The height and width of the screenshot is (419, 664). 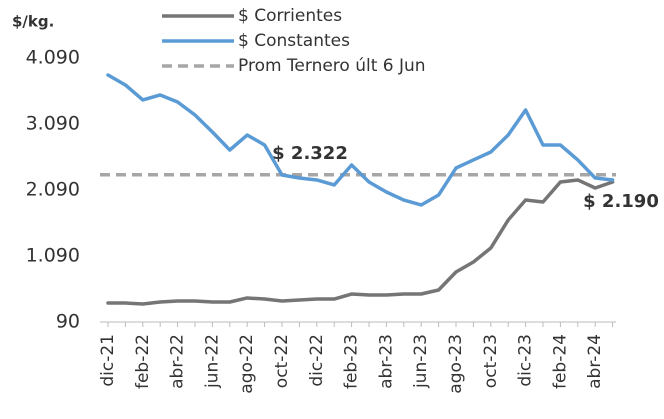 I want to click on x-tick-label: oct-22, so click(x=282, y=361).